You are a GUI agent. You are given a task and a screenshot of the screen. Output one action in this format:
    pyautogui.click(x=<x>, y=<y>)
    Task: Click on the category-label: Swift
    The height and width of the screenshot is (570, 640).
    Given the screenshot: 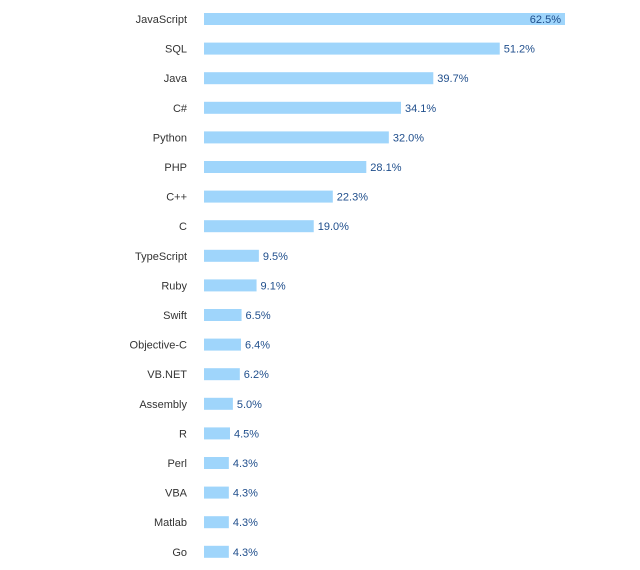 What is the action you would take?
    pyautogui.click(x=175, y=316)
    